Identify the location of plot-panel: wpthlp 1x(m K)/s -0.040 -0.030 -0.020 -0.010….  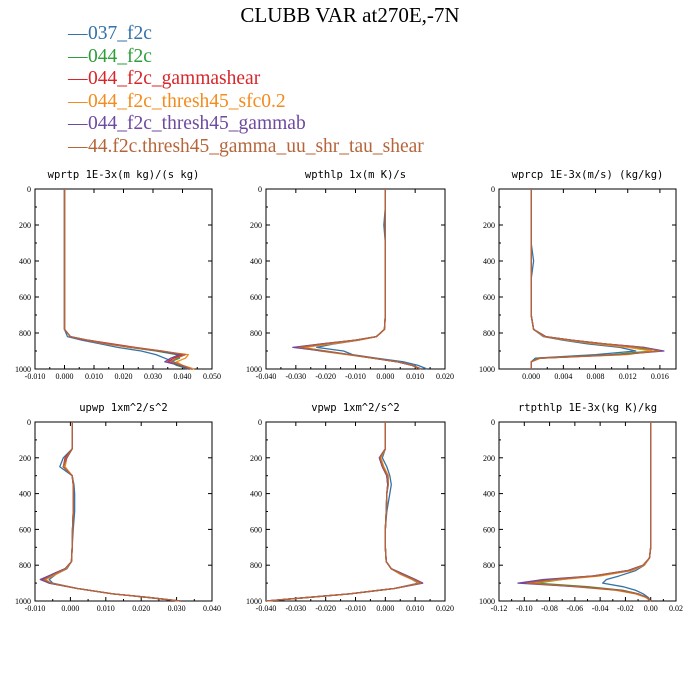
(350, 275).